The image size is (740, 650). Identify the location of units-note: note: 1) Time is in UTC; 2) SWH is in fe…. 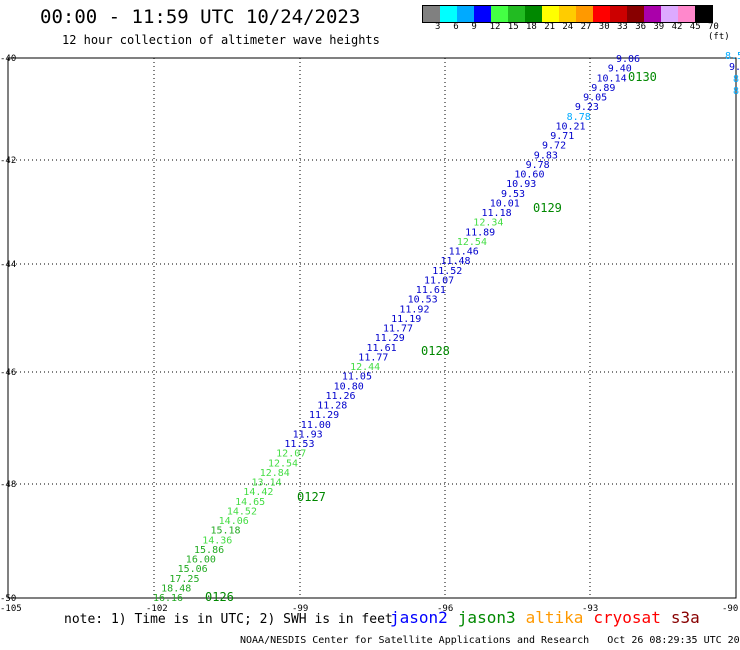
(228, 619).